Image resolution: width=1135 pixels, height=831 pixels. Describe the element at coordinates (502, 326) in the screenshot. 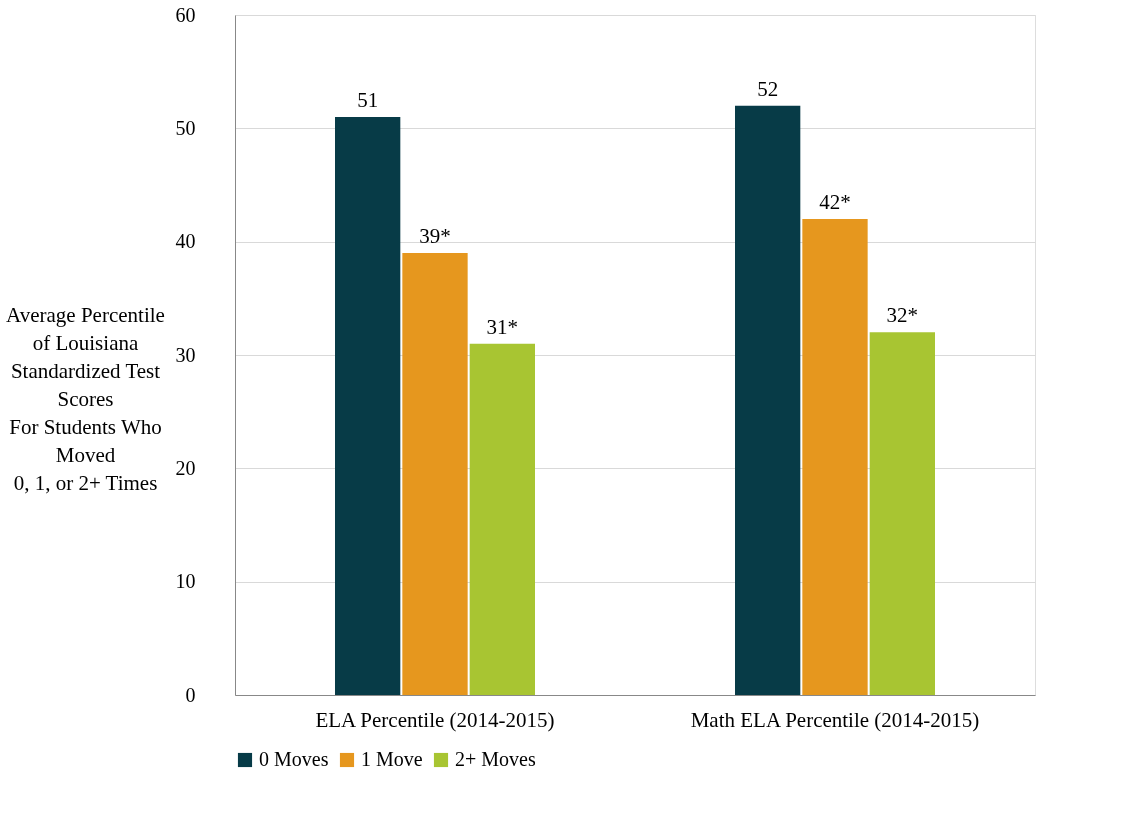

I see `data-label: 31*` at that location.